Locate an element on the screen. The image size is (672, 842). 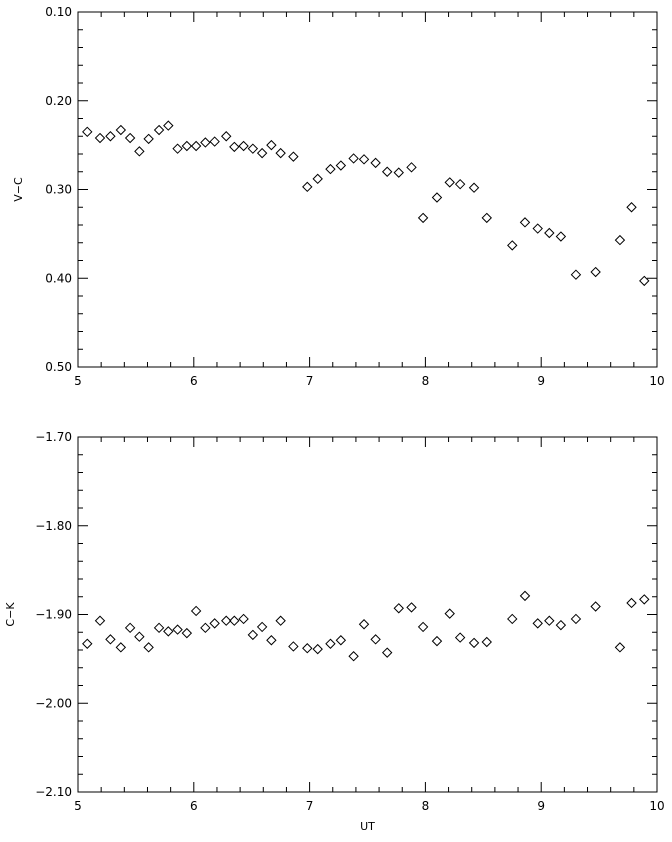
vc-y-tick-label: 0.30 is located at coordinates (58, 190).